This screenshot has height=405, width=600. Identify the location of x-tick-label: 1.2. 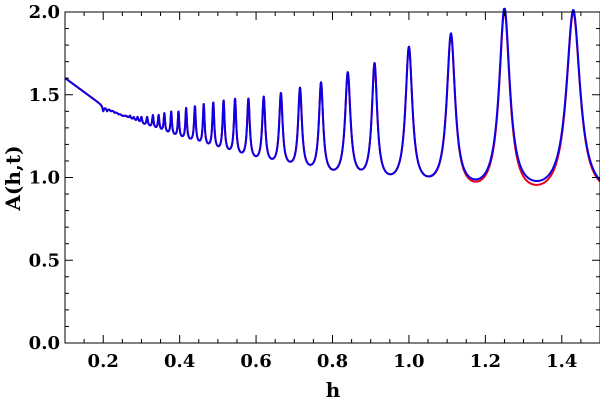
(485, 361).